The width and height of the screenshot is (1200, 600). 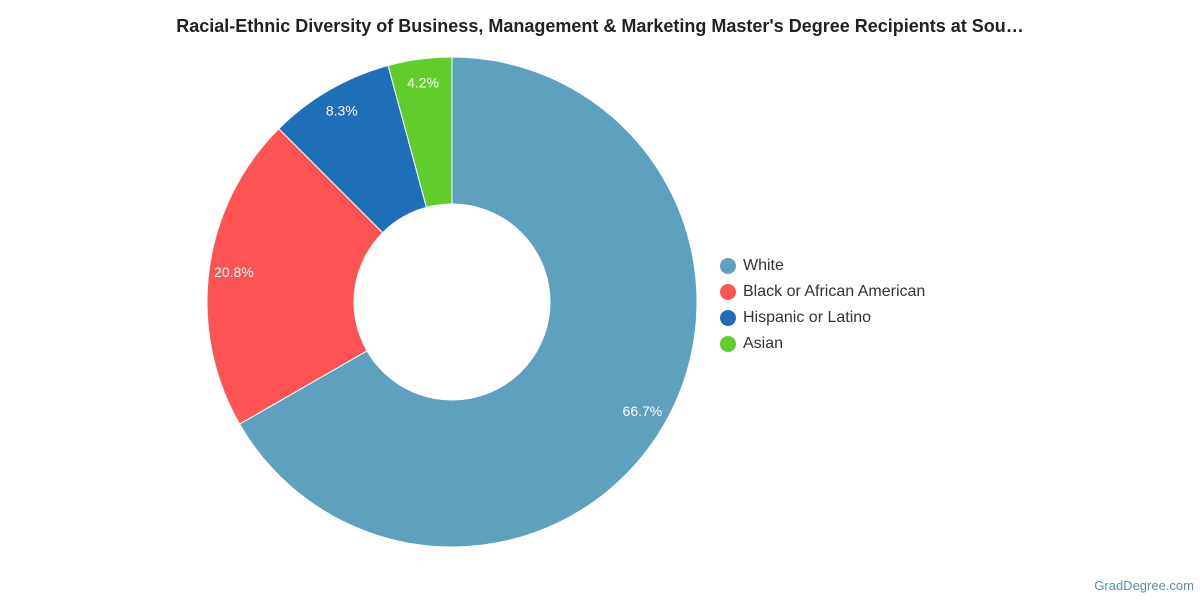 I want to click on slice-label-asian: 4.2%, so click(x=423, y=83).